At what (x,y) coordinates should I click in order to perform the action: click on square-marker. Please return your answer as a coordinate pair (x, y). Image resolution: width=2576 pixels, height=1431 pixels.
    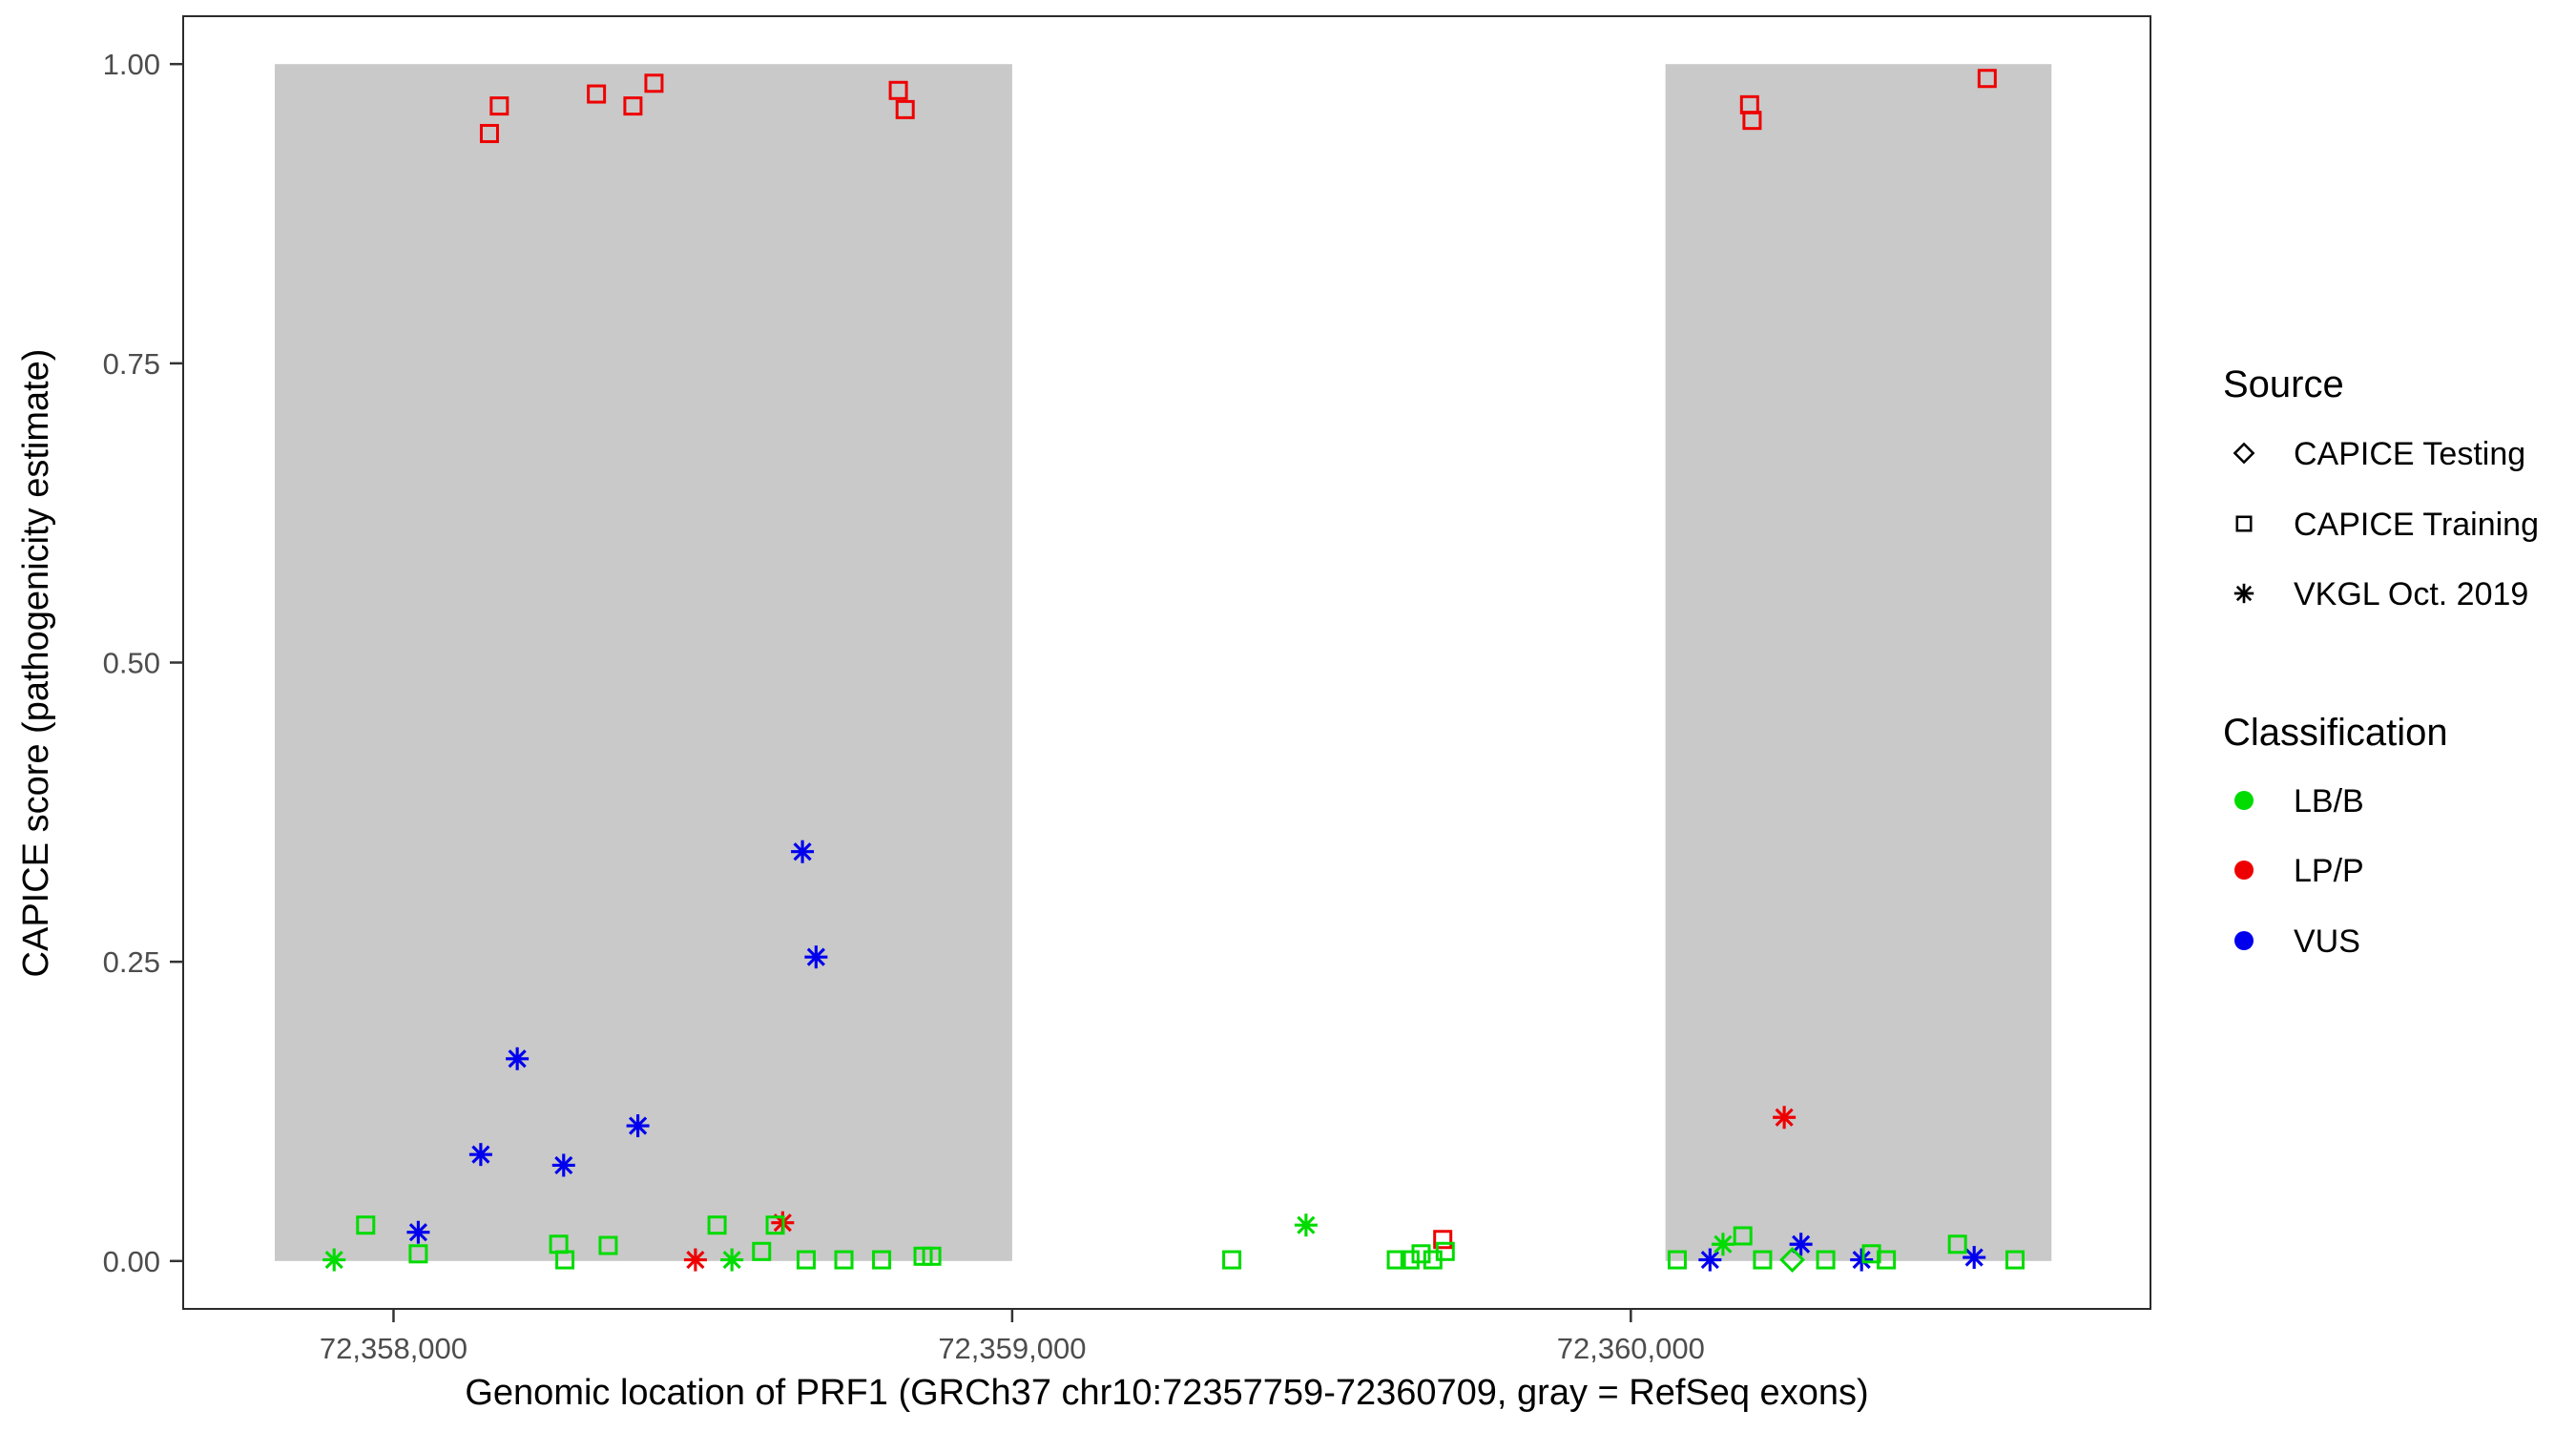
    Looking at the image, I should click on (2244, 523).